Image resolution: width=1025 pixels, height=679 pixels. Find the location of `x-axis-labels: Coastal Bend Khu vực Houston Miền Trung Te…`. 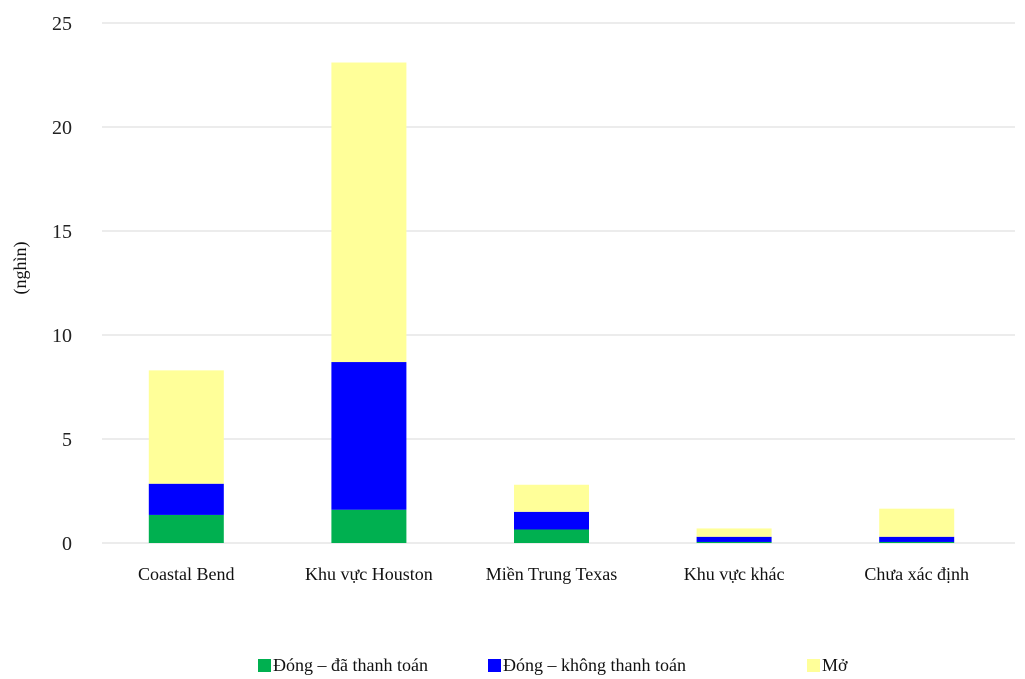

x-axis-labels: Coastal Bend Khu vực Houston Miền Trung Te… is located at coordinates (553, 574).